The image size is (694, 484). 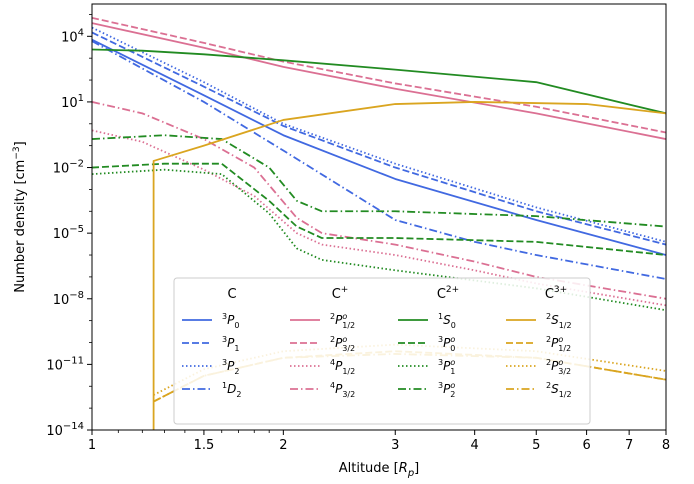 What do you see at coordinates (65, 364) in the screenshot?
I see `y-tick-label: 10⁻¹¹` at bounding box center [65, 364].